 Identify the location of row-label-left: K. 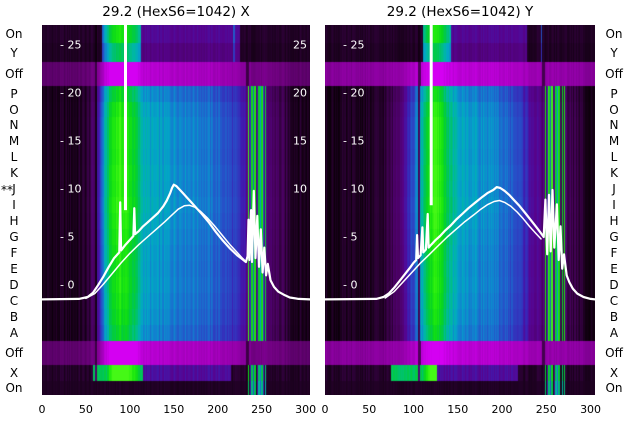
(14, 173).